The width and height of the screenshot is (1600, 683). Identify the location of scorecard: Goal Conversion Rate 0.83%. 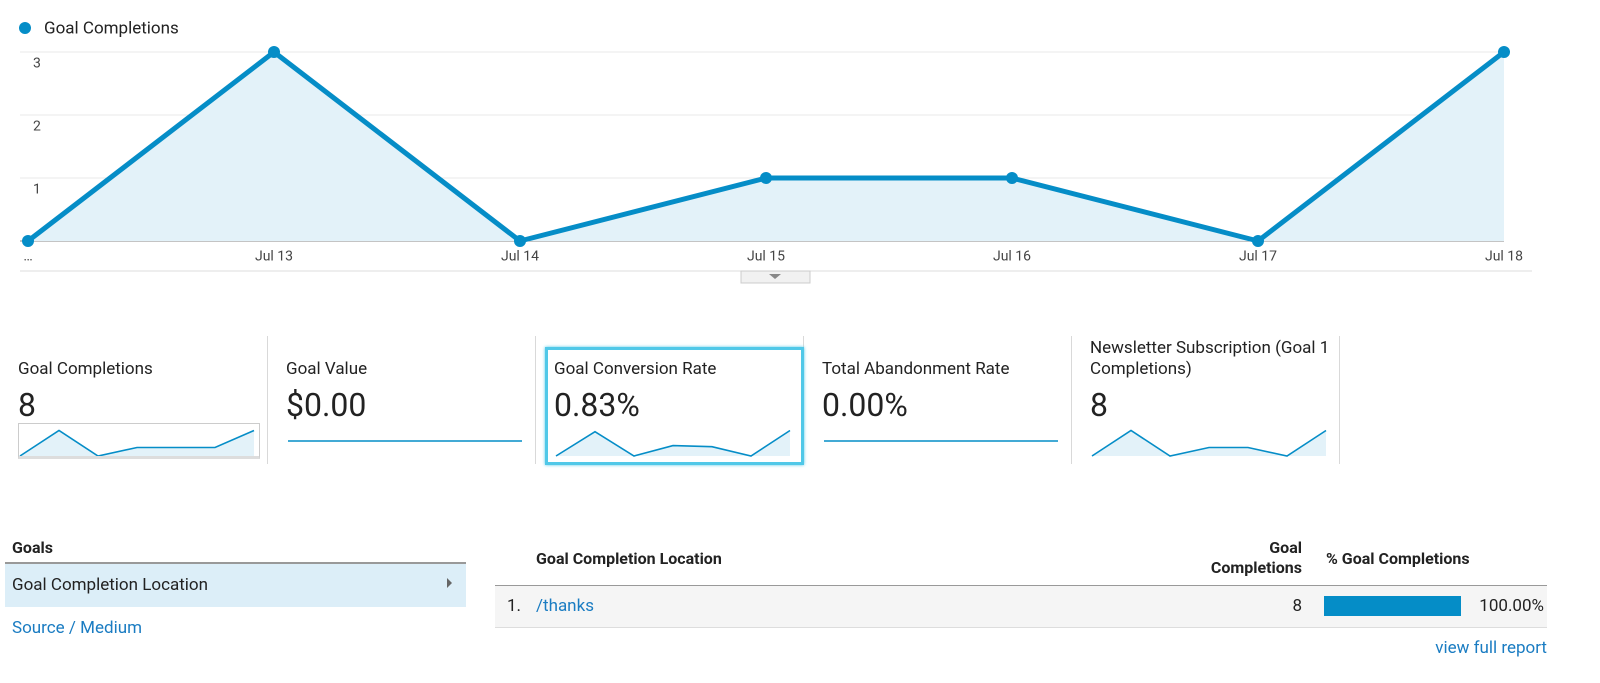
(670, 401).